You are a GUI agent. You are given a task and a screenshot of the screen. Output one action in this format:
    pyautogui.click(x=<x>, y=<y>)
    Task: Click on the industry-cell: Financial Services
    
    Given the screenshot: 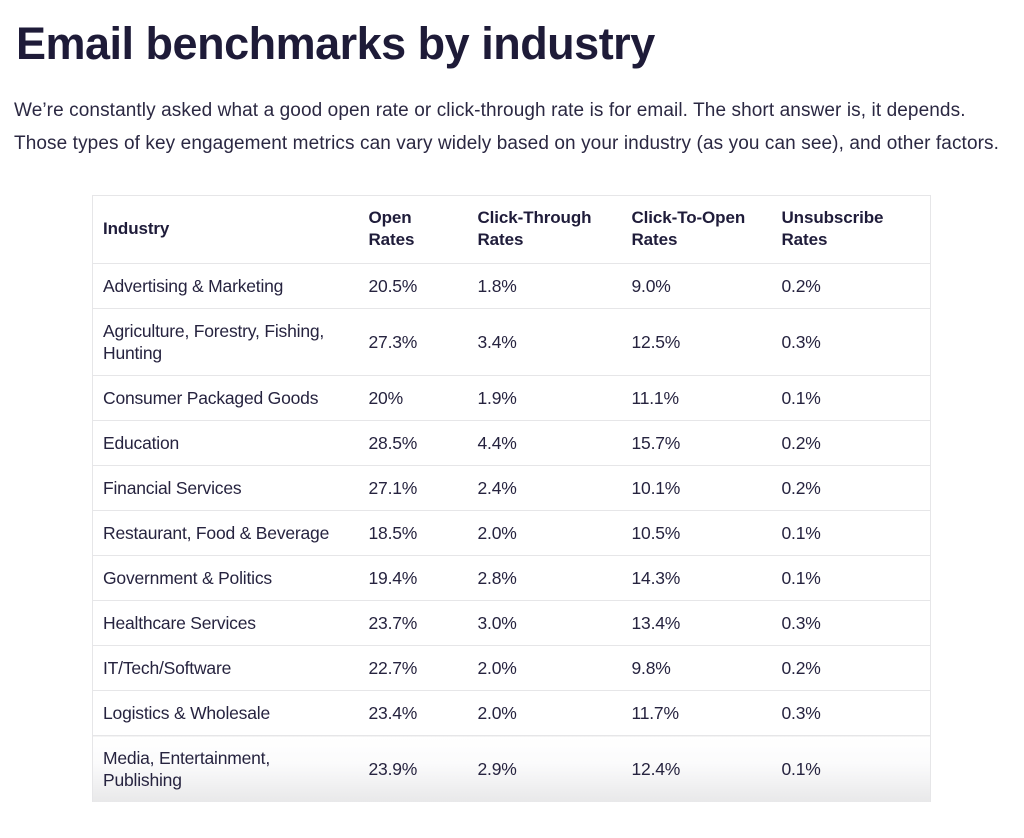 What is the action you would take?
    pyautogui.click(x=225, y=488)
    